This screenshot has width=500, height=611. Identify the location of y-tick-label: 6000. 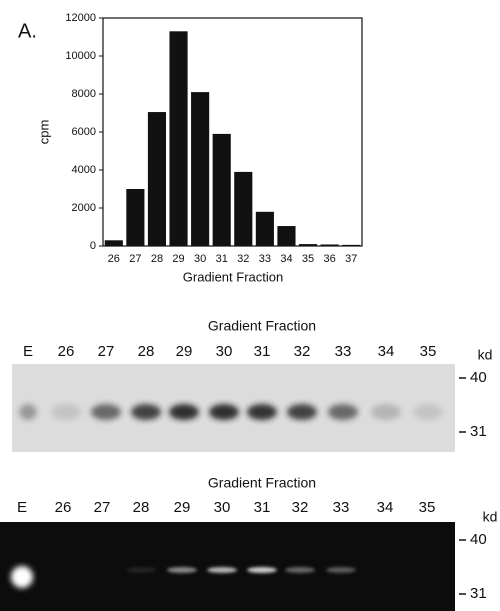
(84, 132).